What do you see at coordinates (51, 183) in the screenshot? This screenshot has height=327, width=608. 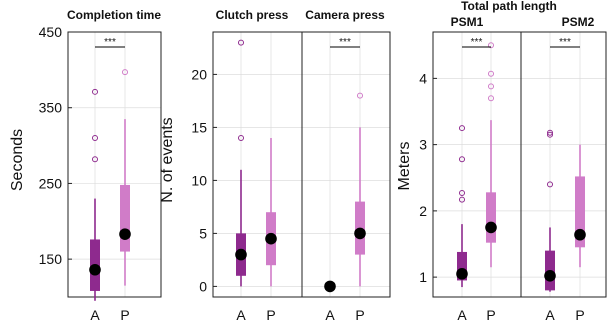 I see `y-tick-label: 250` at bounding box center [51, 183].